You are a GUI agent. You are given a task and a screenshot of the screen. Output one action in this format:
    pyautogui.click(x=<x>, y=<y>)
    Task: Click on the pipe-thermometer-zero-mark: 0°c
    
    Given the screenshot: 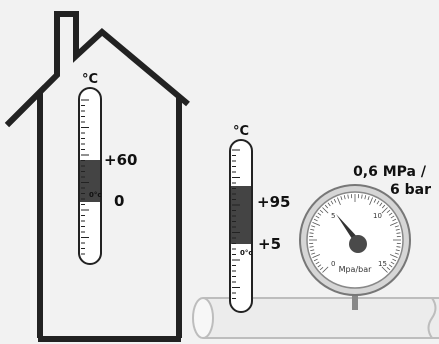 What is the action you would take?
    pyautogui.click(x=246, y=253)
    